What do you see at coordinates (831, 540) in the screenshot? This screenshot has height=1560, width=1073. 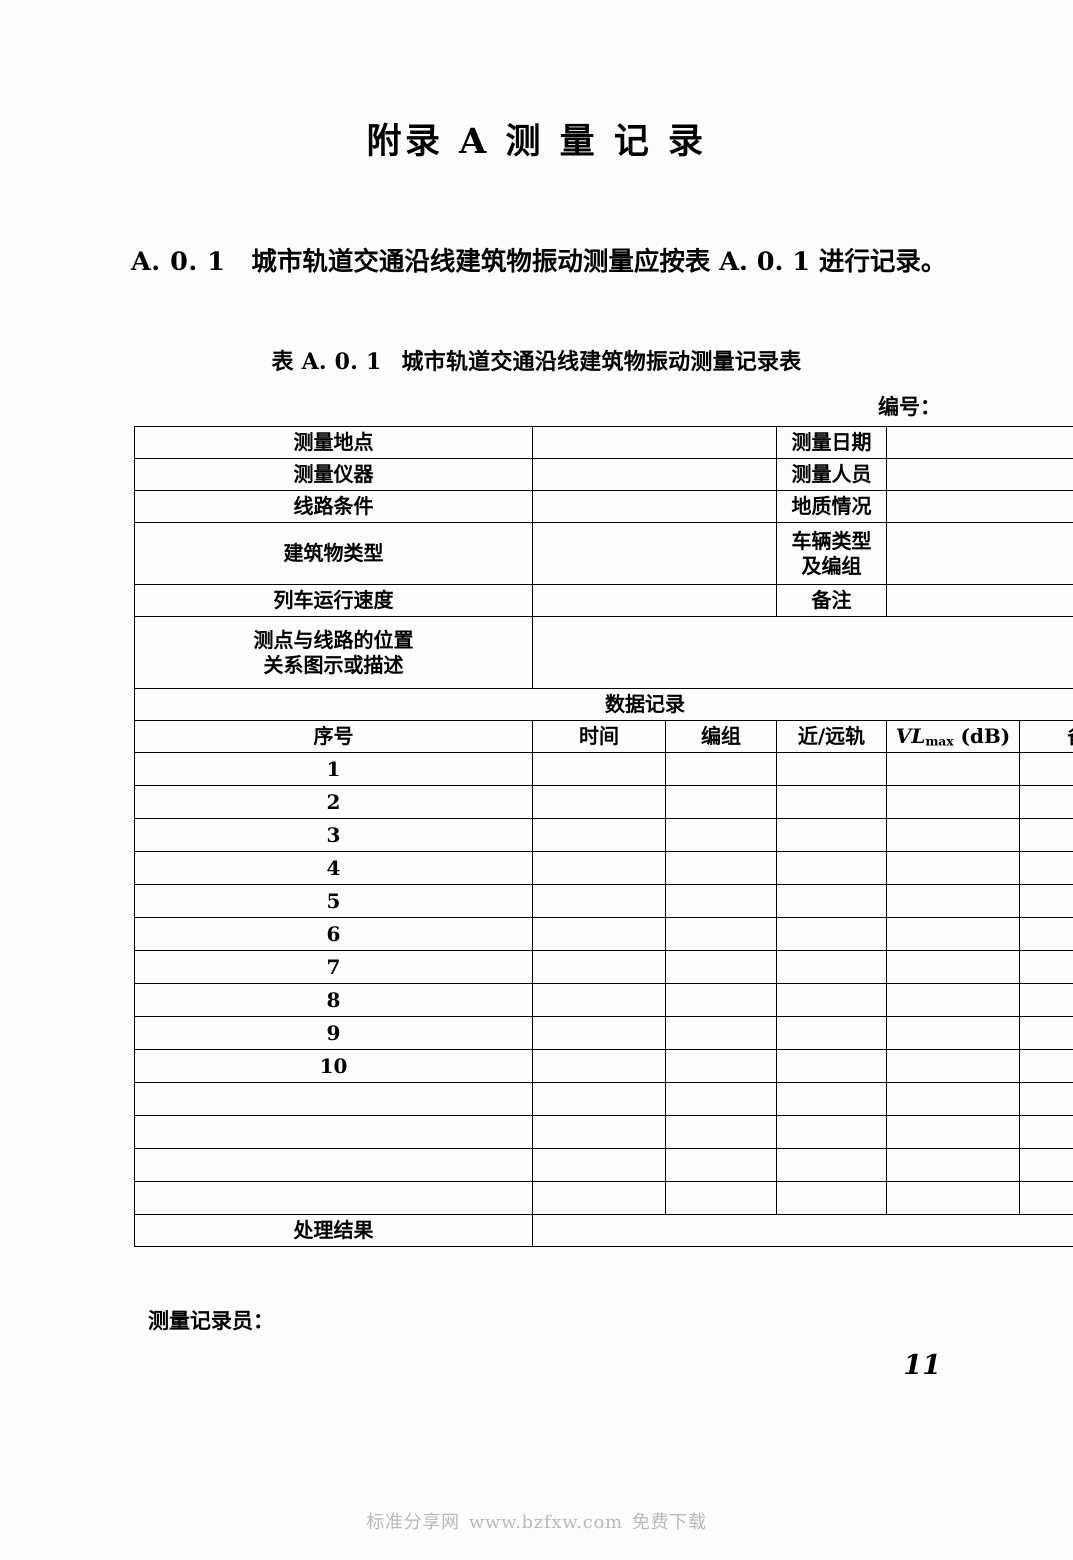 I see `label-vehicle-type-line1: 车辆类型` at bounding box center [831, 540].